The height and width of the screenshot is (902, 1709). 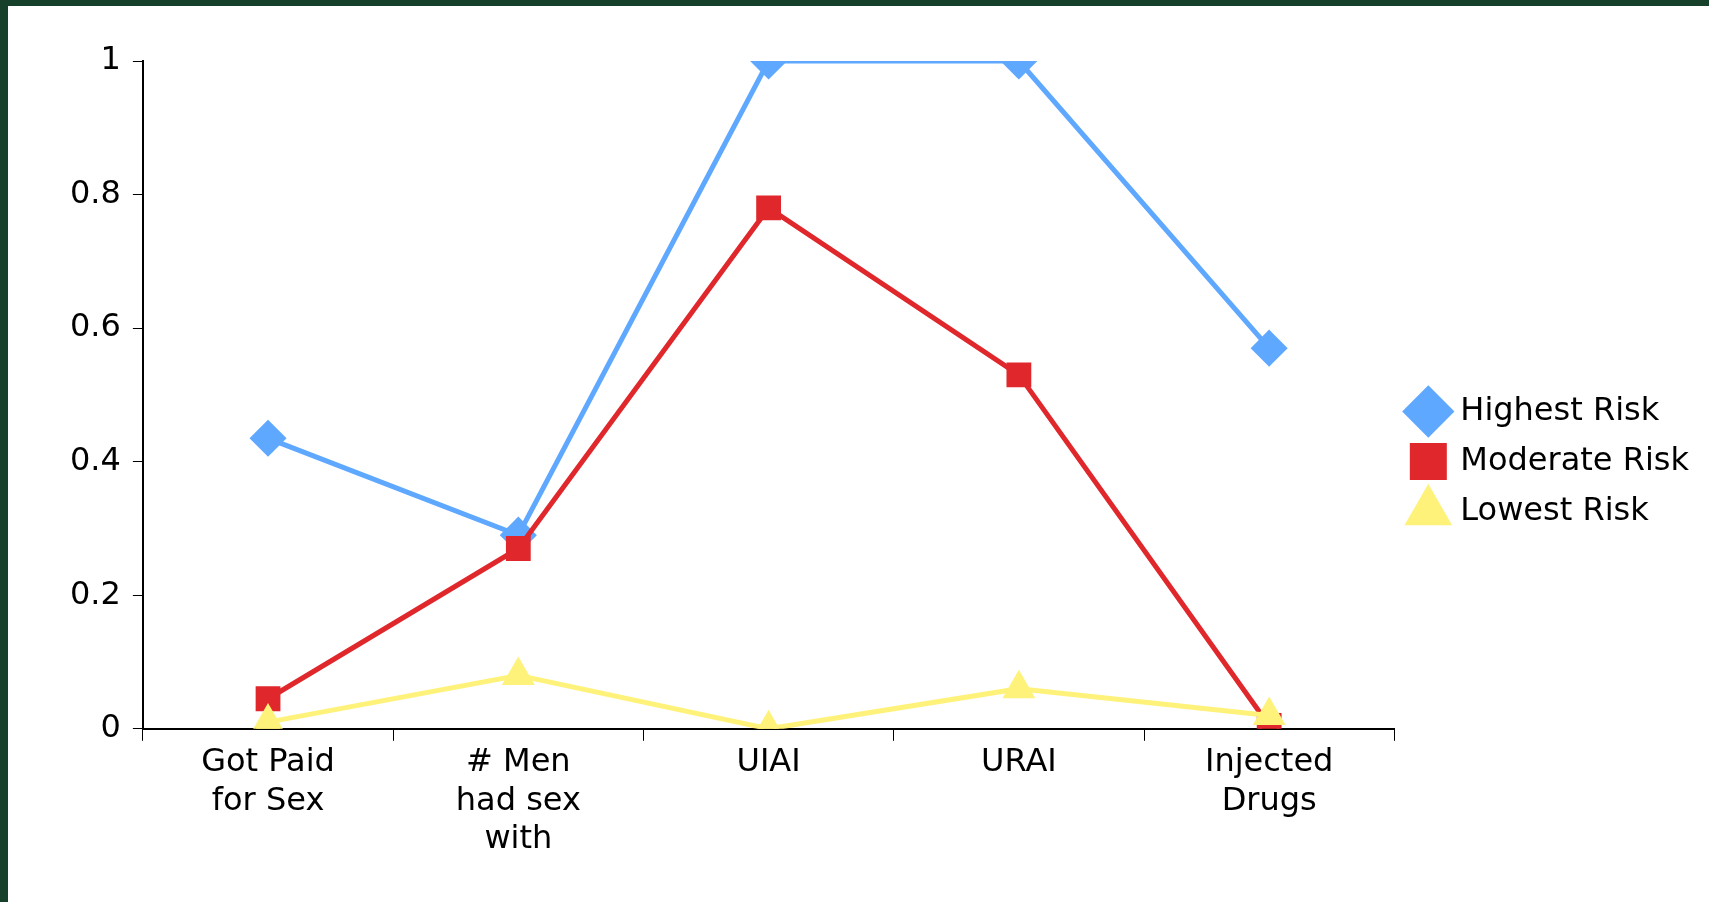 What do you see at coordinates (95, 191) in the screenshot?
I see `y-tick-label: 0.8` at bounding box center [95, 191].